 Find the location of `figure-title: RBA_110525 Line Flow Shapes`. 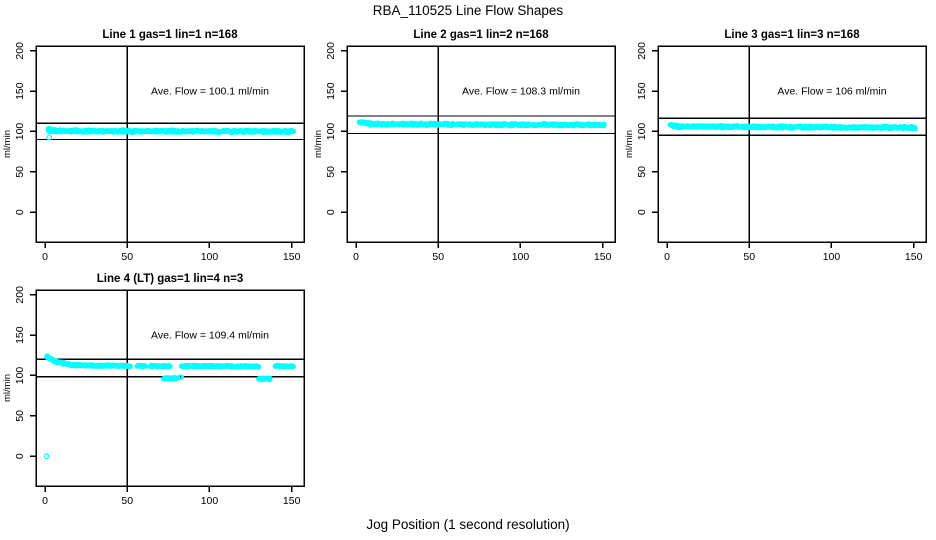

figure-title: RBA_110525 Line Flow Shapes is located at coordinates (468, 10).